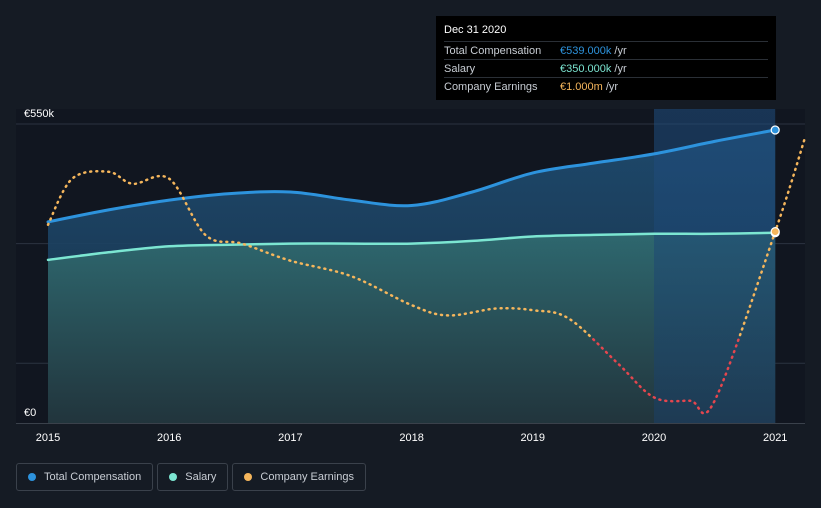 This screenshot has height=508, width=821. What do you see at coordinates (775, 232) in the screenshot?
I see `company-earnings-marker` at bounding box center [775, 232].